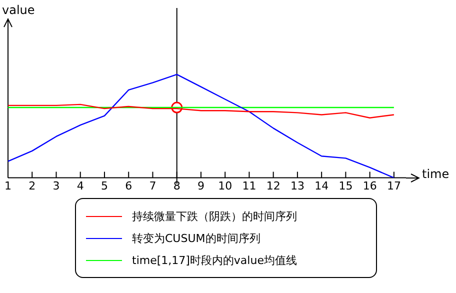 Image resolution: width=456 pixels, height=293 pixels. What do you see at coordinates (80, 185) in the screenshot?
I see `x-tick-label: 4` at bounding box center [80, 185].